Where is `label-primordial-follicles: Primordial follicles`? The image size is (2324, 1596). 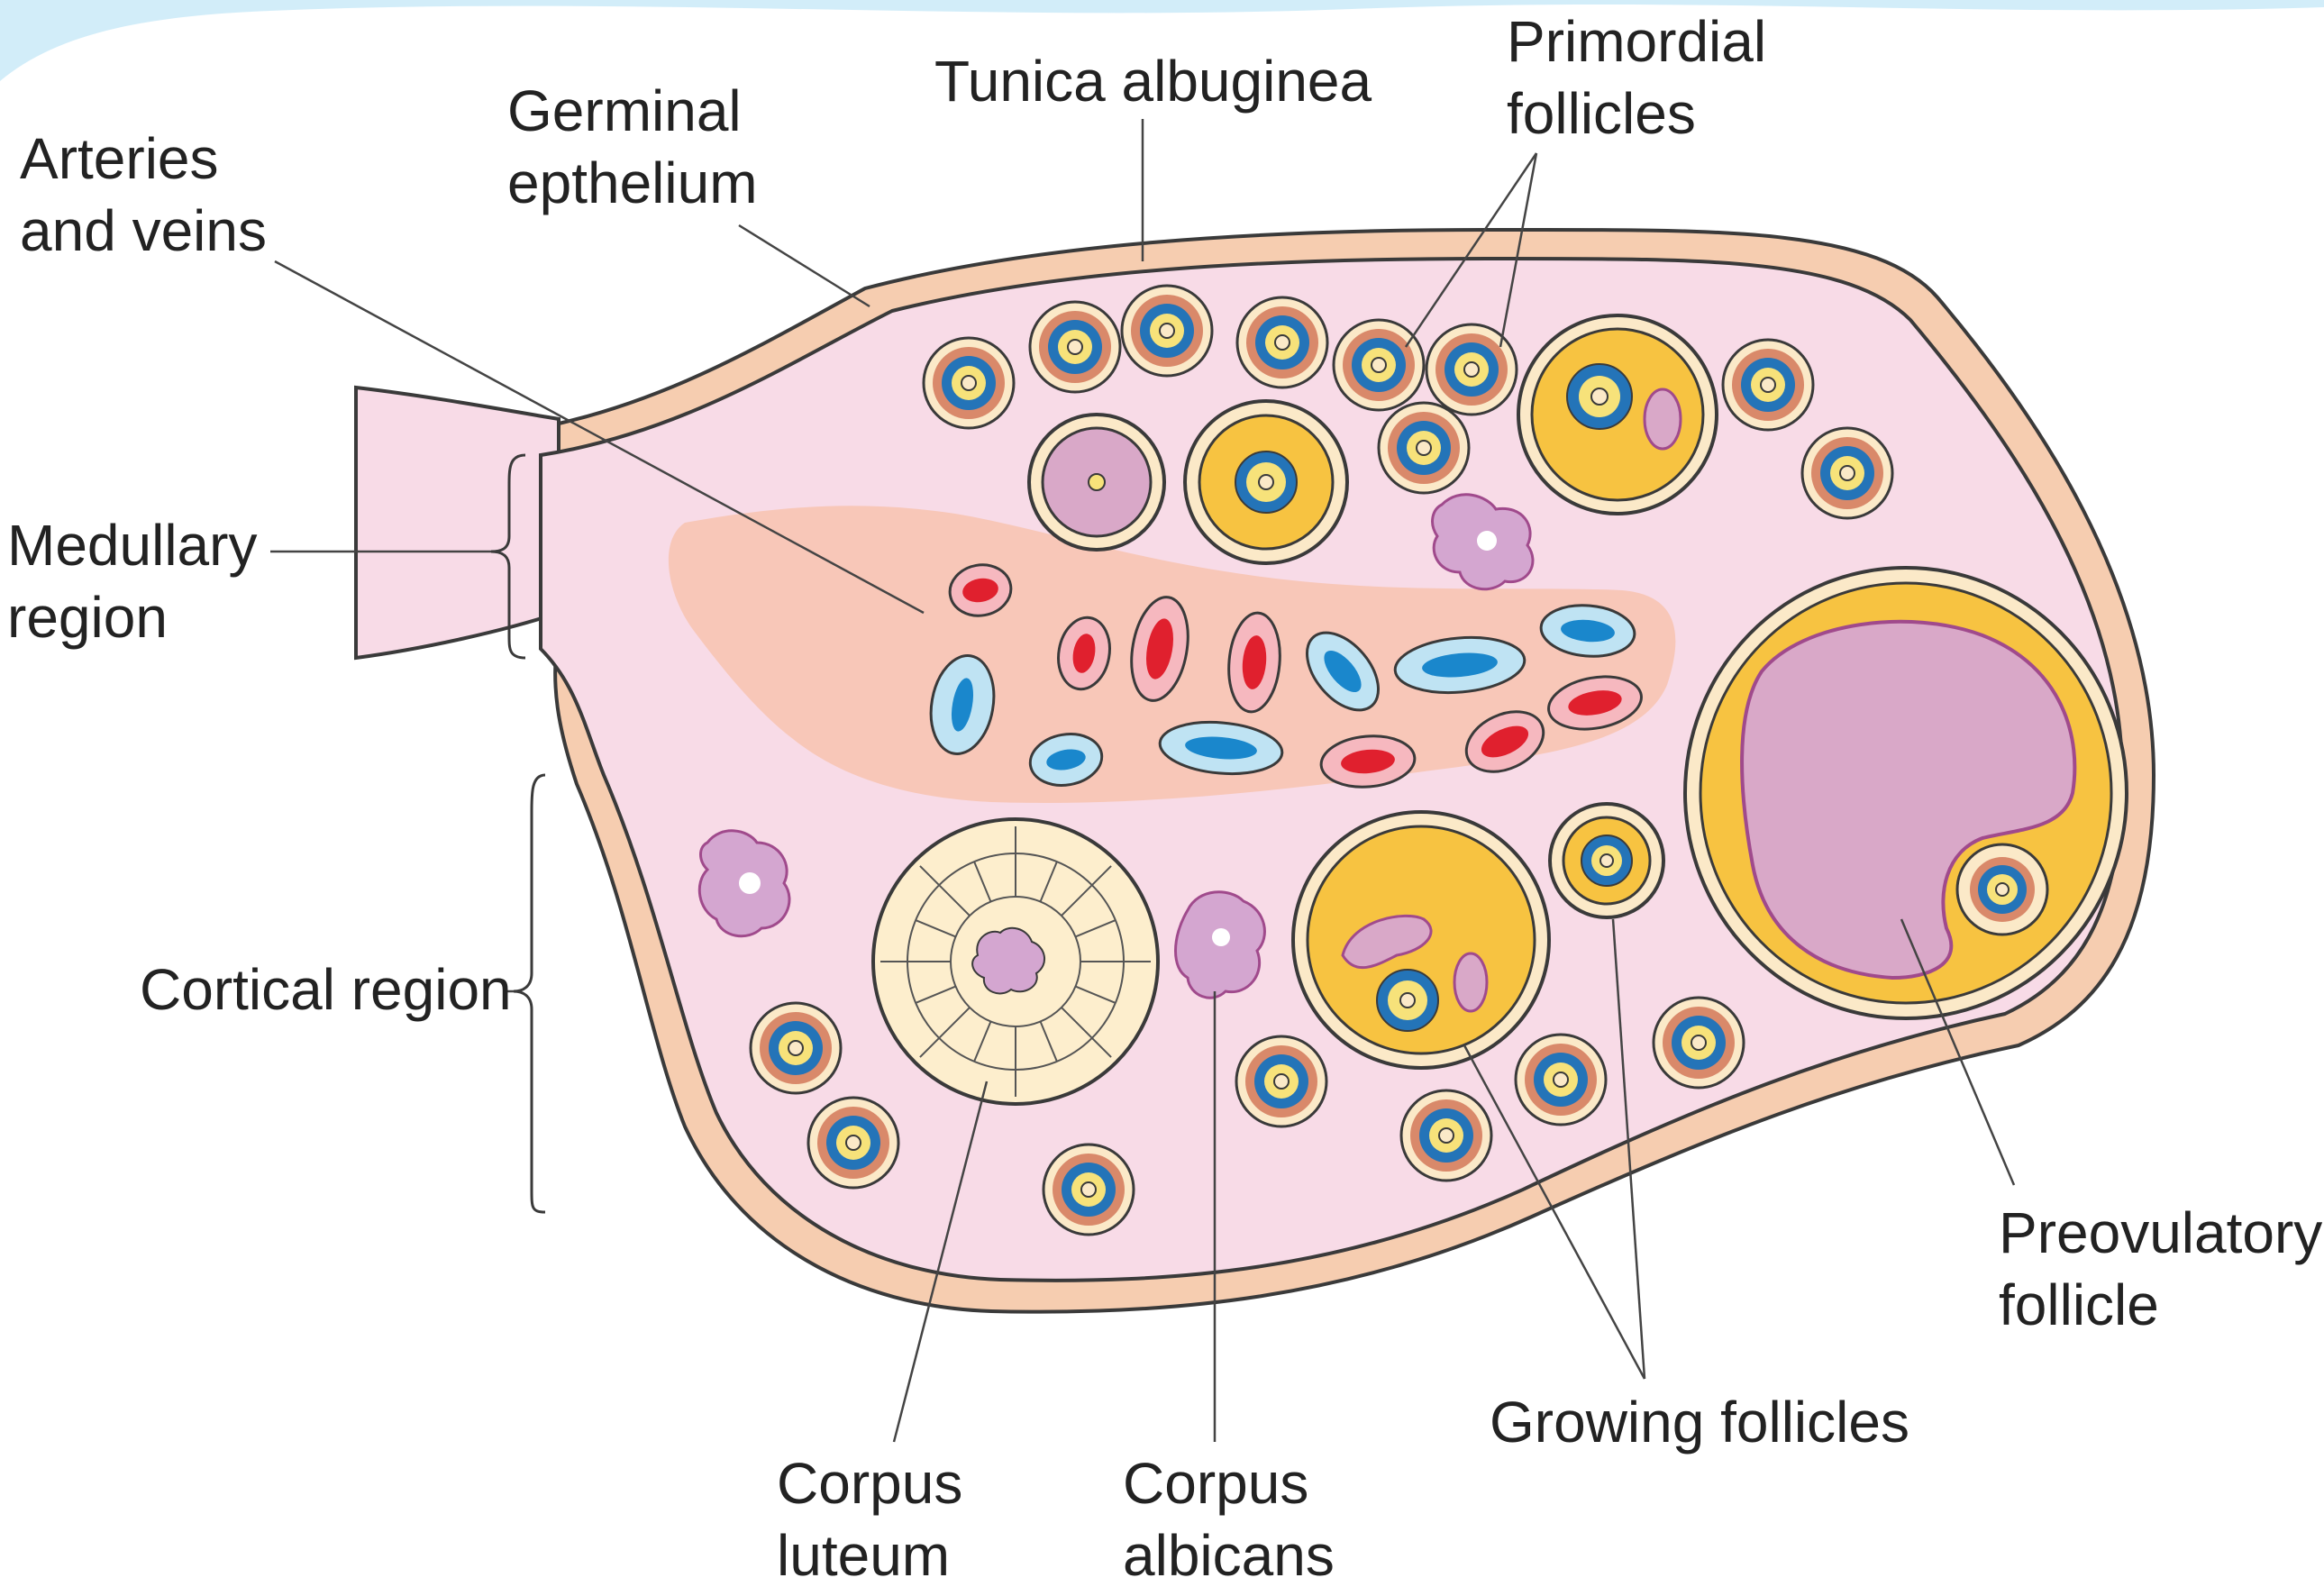 label-primordial-follicles: Primordial follicles is located at coordinates (1644, 77).